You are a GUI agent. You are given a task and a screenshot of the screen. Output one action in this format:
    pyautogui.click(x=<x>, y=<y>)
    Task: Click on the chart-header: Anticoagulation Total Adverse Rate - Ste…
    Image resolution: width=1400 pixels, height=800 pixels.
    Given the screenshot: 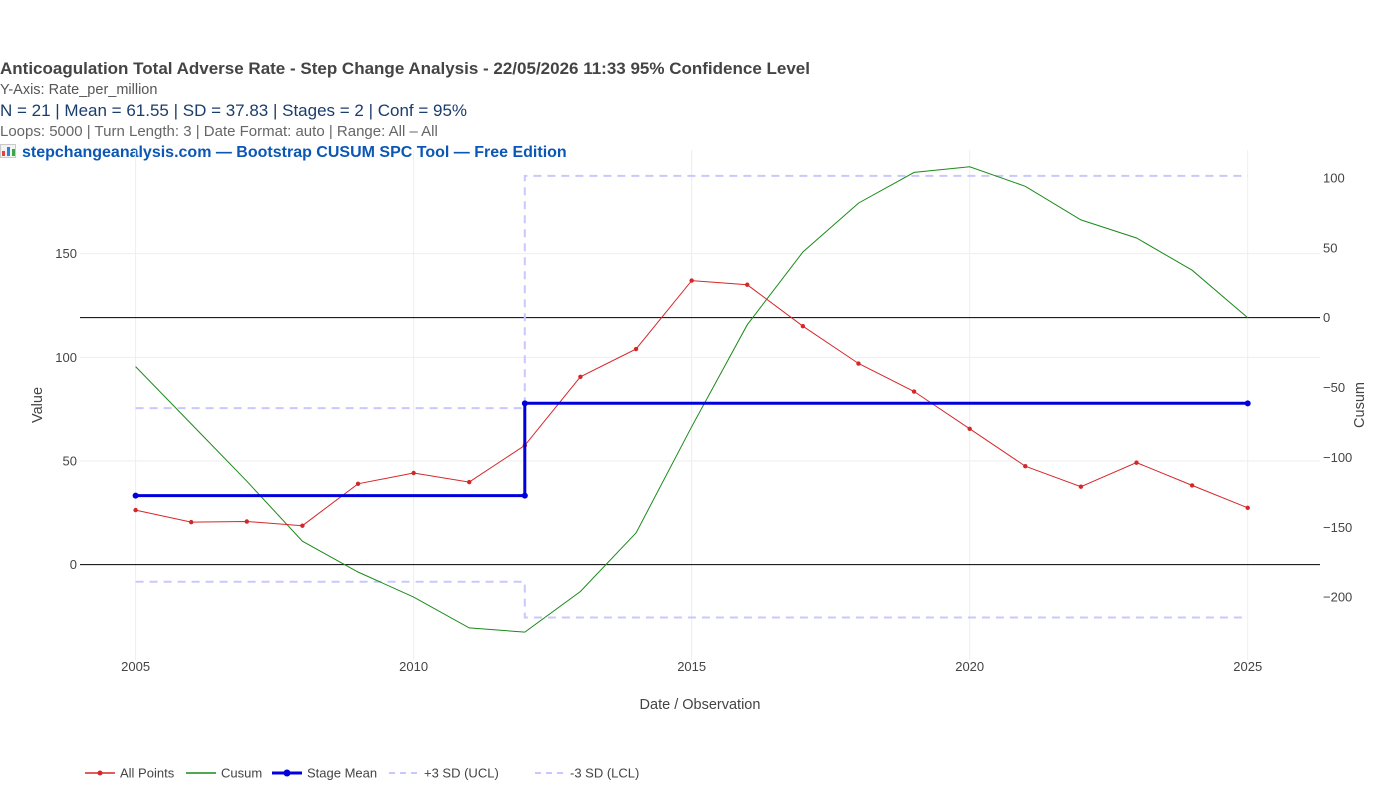 What is the action you would take?
    pyautogui.click(x=700, y=111)
    